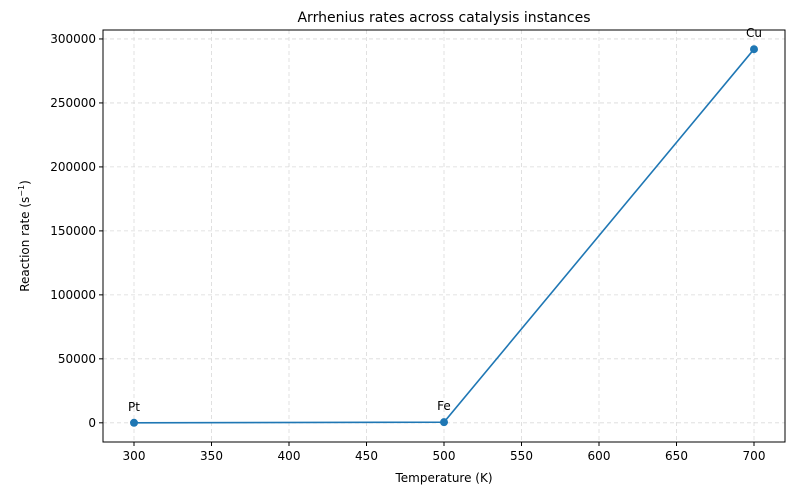  What do you see at coordinates (754, 456) in the screenshot?
I see `x-tick-label: 700` at bounding box center [754, 456].